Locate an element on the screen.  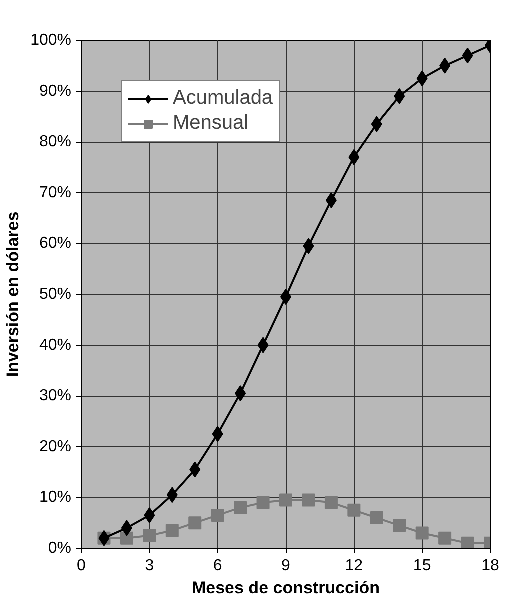
legend-label: Mensual is located at coordinates (211, 123).